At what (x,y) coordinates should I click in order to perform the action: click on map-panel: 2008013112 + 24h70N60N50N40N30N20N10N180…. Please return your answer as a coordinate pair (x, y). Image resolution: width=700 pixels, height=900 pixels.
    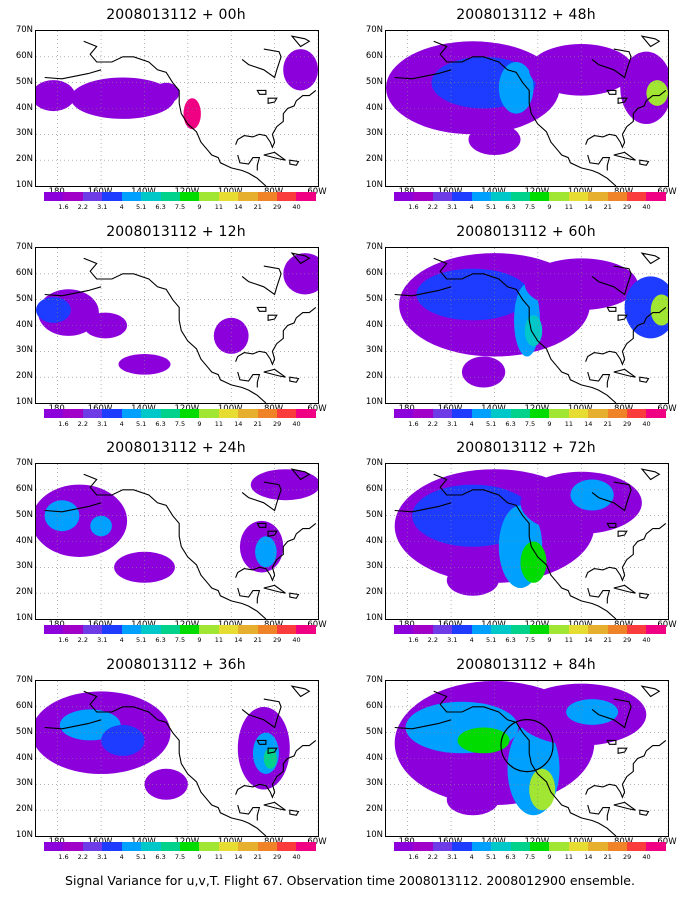
    Looking at the image, I should click on (175, 540).